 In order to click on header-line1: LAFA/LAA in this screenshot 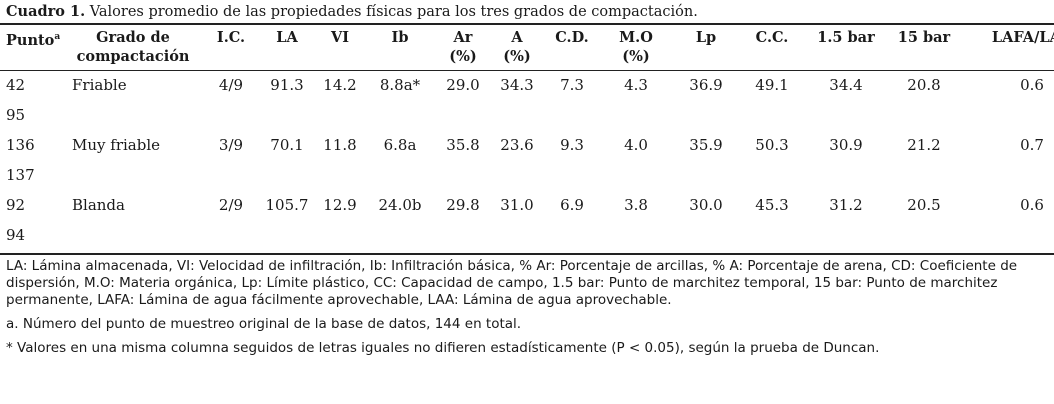, I will do `click(1022, 37)`.